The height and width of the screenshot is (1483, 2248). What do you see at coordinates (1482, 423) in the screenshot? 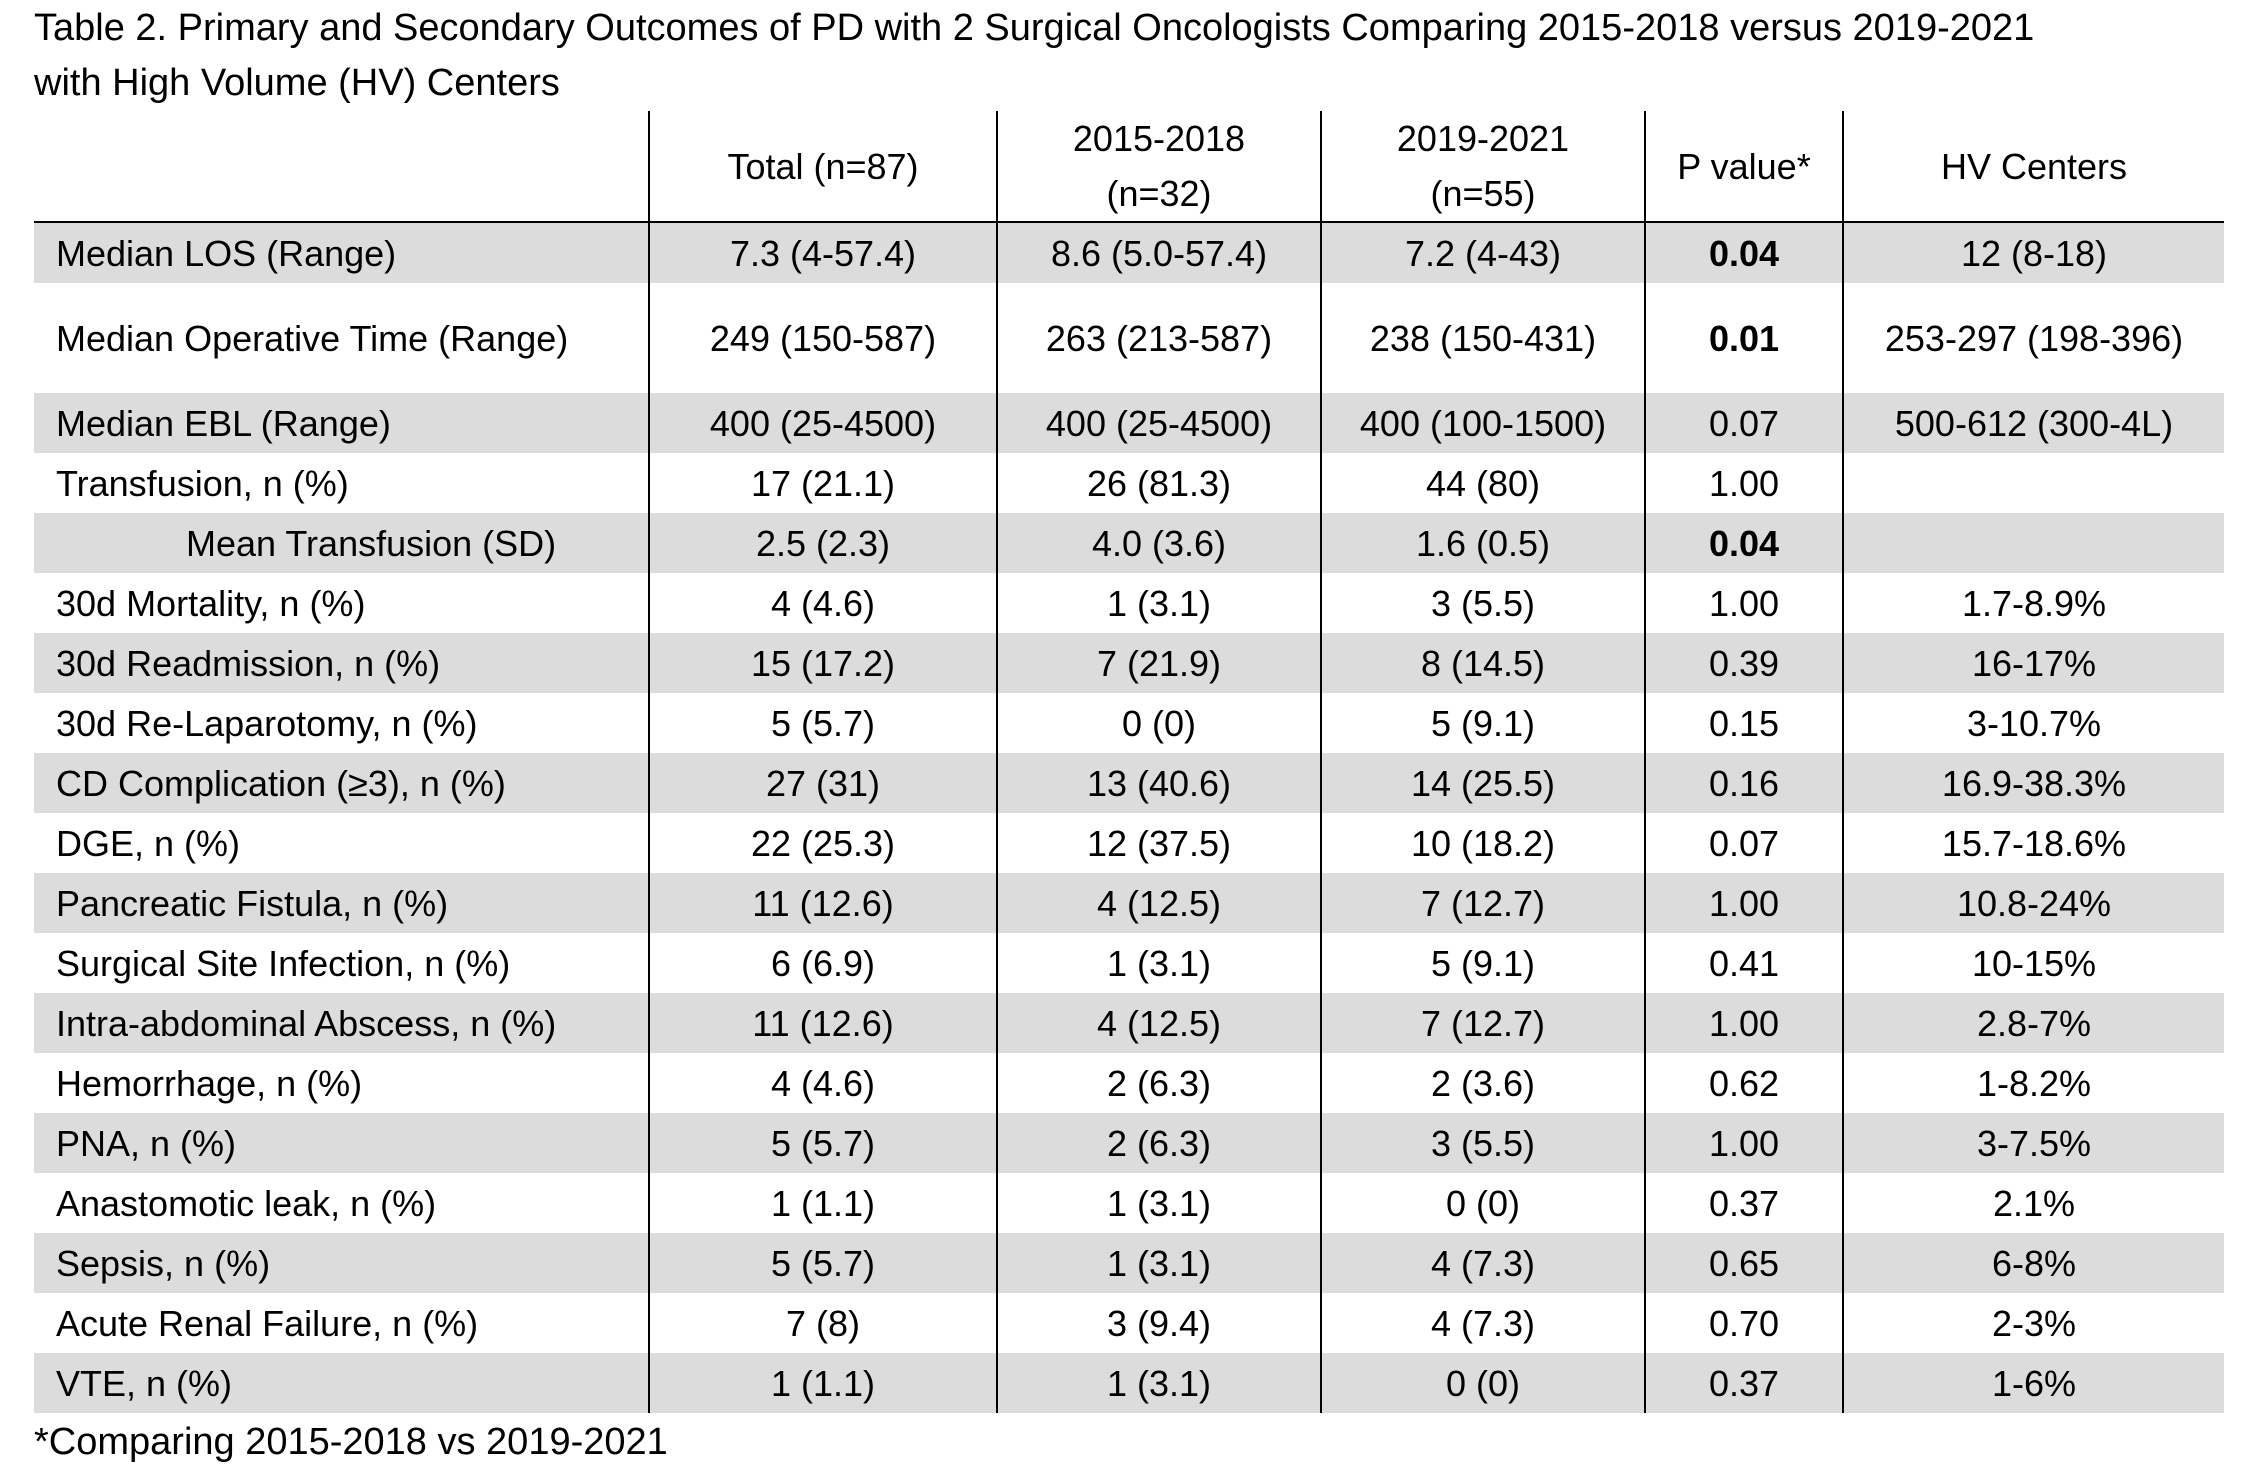
I see `cell-2019-2021: 400 (100-1500)` at bounding box center [1482, 423].